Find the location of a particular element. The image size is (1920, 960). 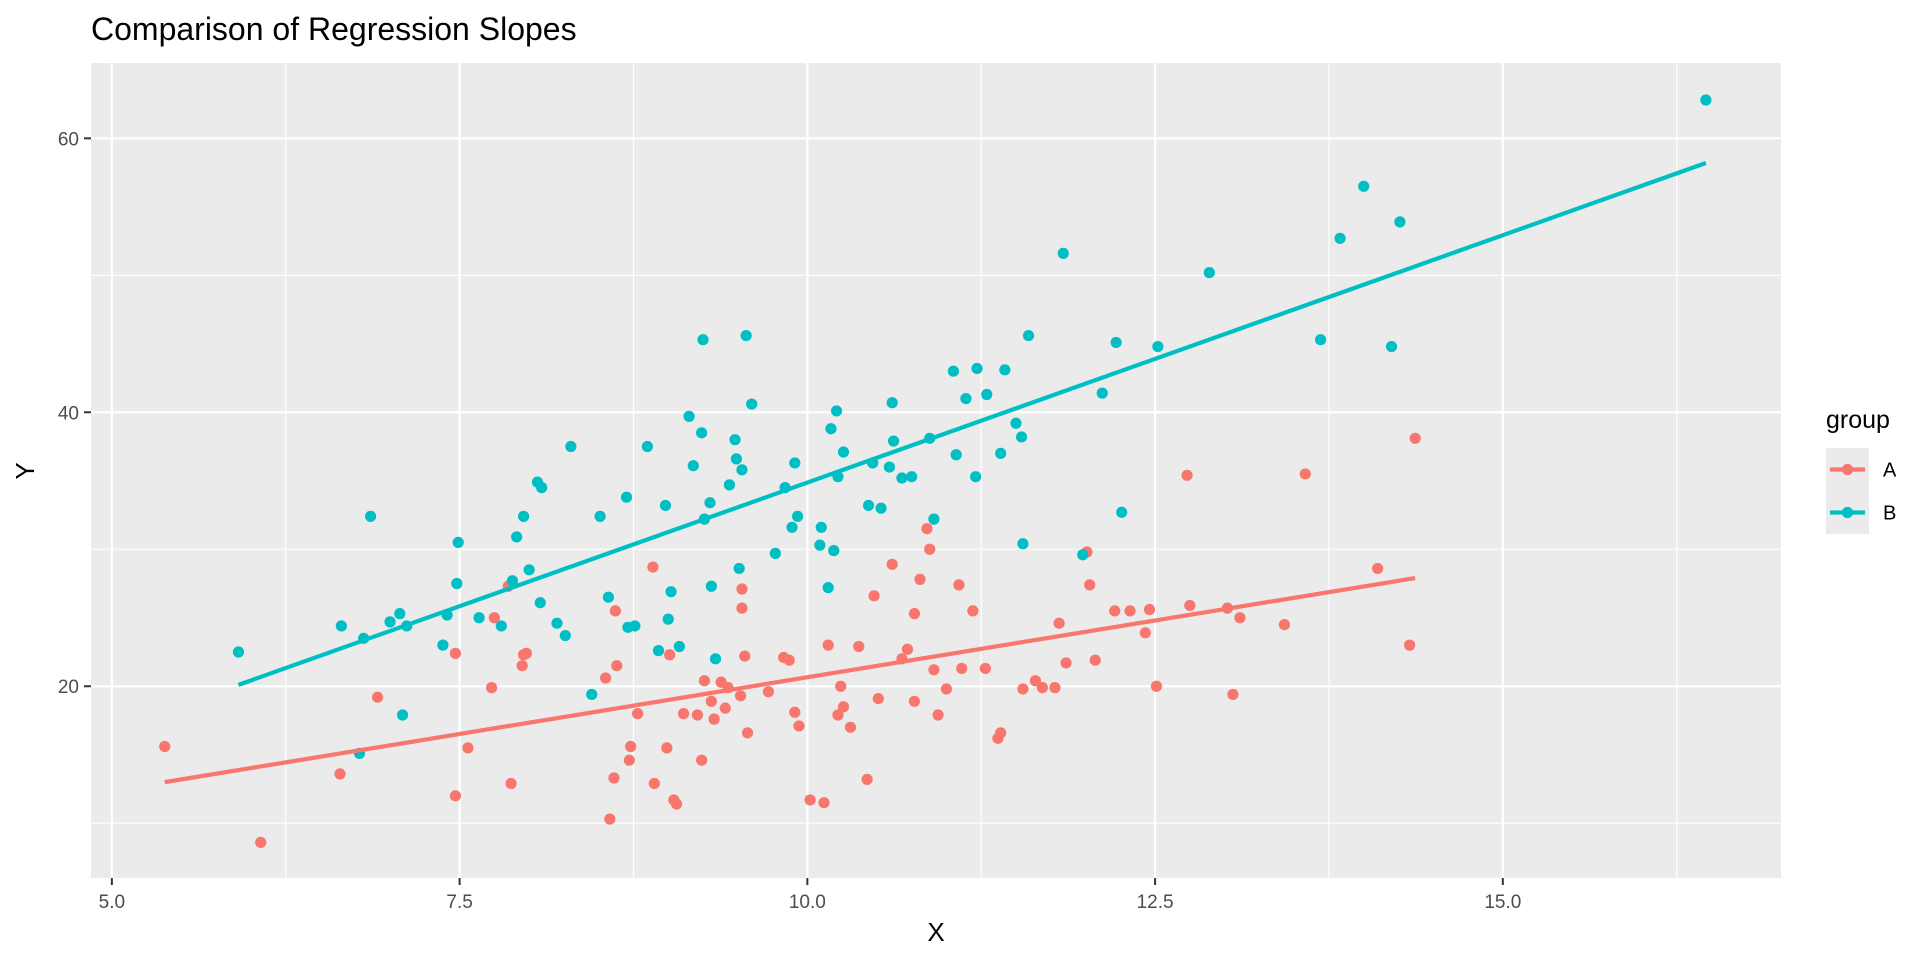

legend-title: group is located at coordinates (1858, 420).